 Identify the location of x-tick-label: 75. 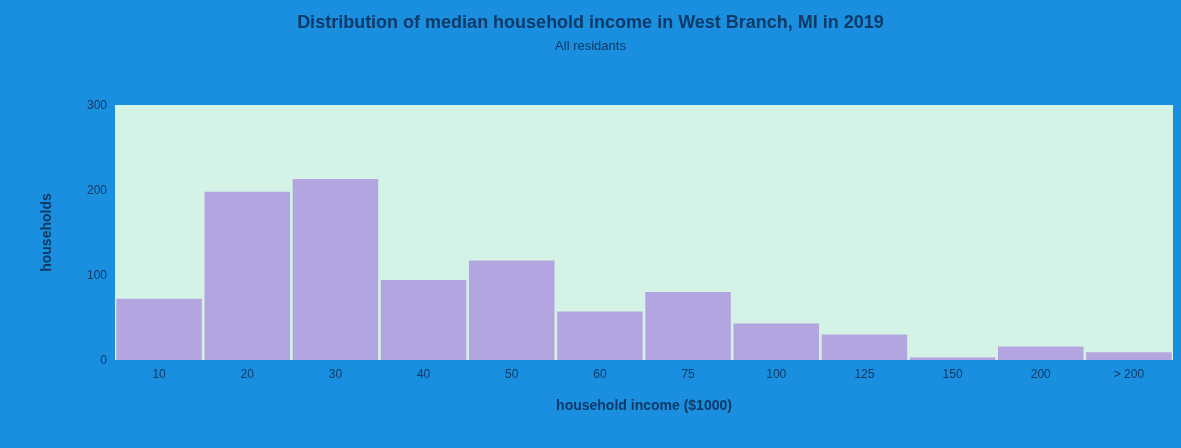
(688, 374).